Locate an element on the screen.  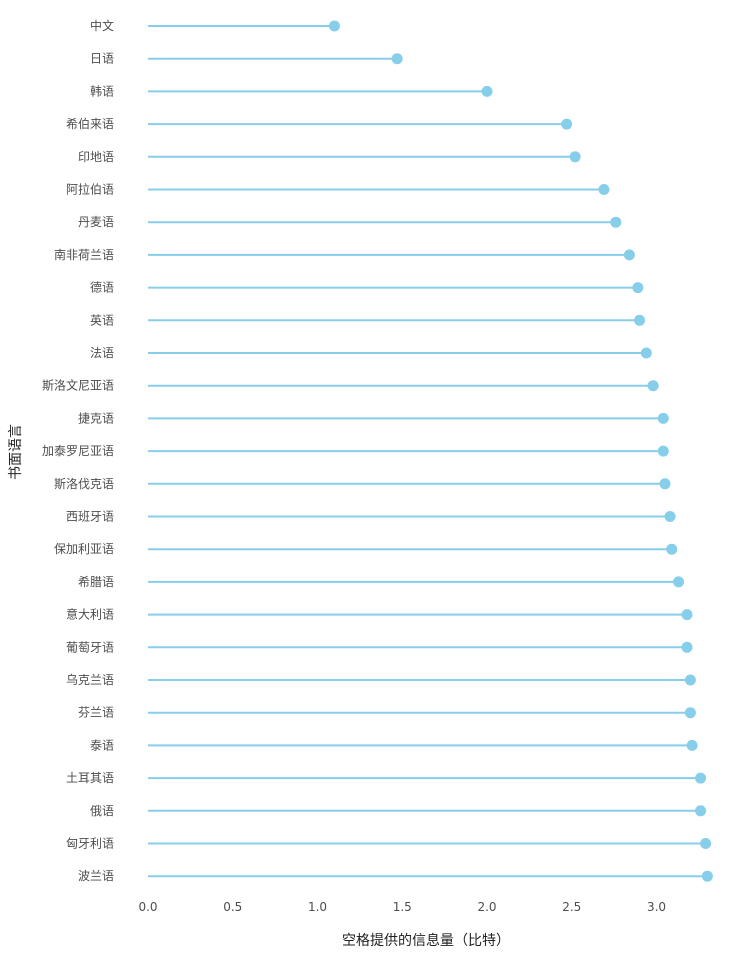
x-tick-label: 1.5 is located at coordinates (402, 907).